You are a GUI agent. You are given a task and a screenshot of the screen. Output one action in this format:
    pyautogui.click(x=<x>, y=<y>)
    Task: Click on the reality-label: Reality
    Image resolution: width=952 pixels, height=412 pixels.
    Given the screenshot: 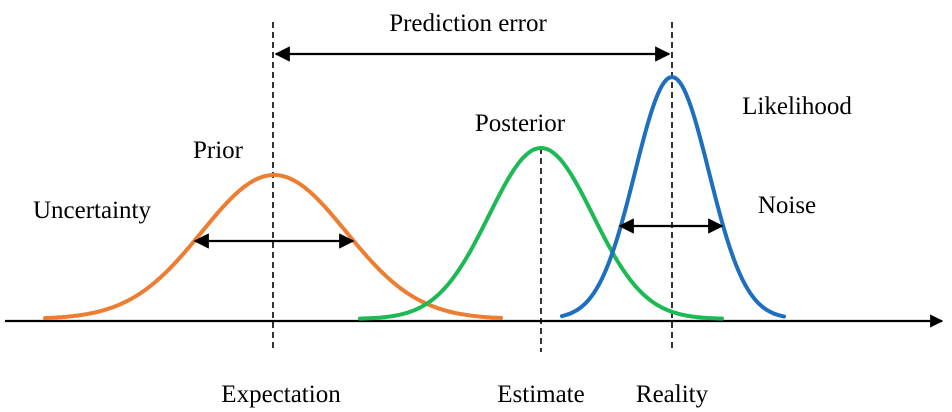 What is the action you would take?
    pyautogui.click(x=672, y=394)
    